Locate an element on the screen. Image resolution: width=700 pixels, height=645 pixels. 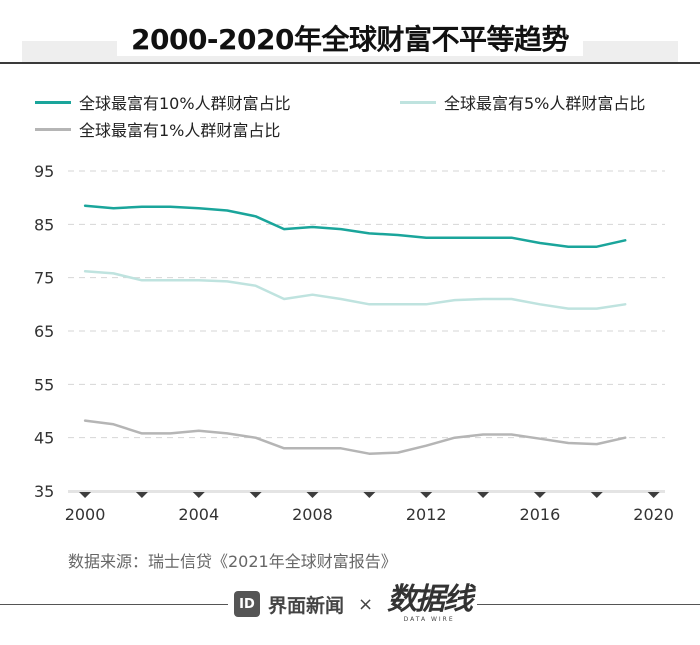
x-tick-marker-2020 is located at coordinates (653, 495).